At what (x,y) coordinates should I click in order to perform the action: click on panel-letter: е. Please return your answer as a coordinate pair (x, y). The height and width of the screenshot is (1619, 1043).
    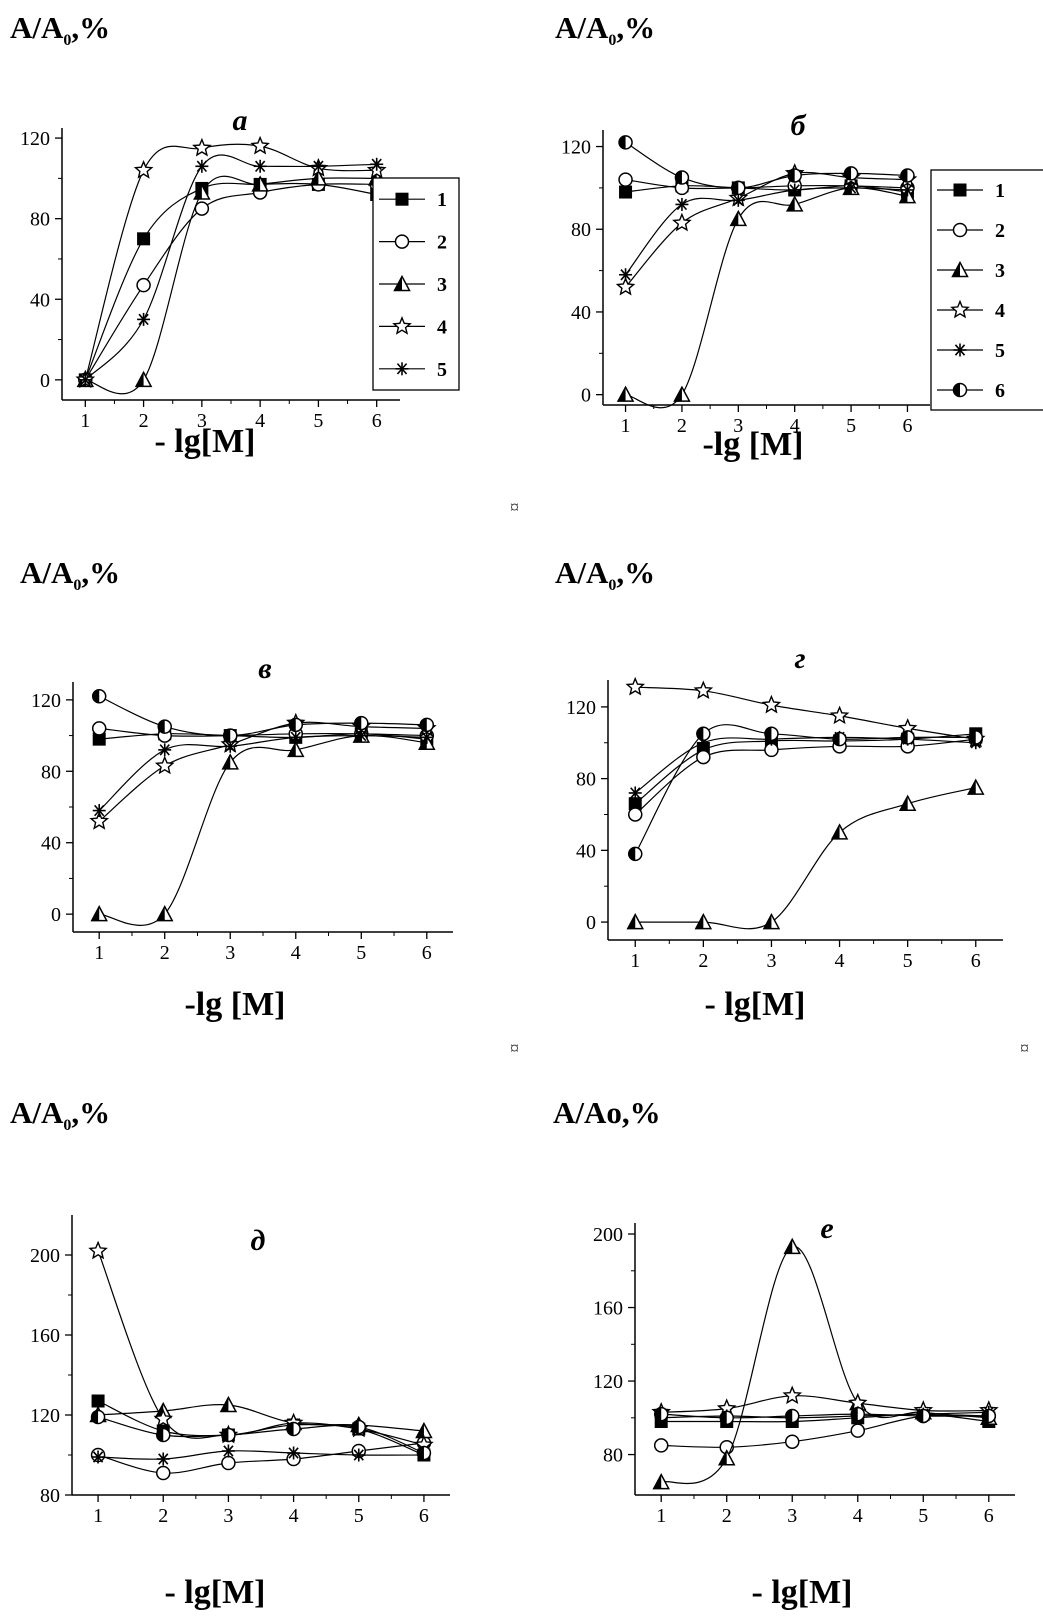
    Looking at the image, I should click on (826, 1228).